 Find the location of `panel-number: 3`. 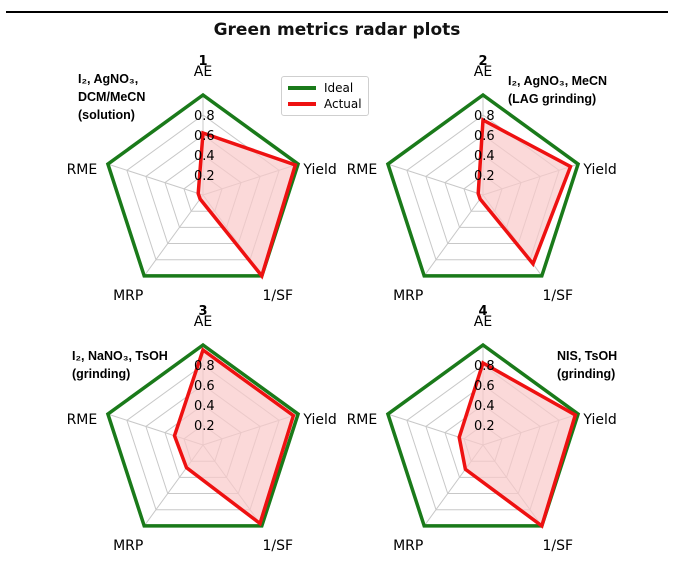

panel-number: 3 is located at coordinates (202, 311).